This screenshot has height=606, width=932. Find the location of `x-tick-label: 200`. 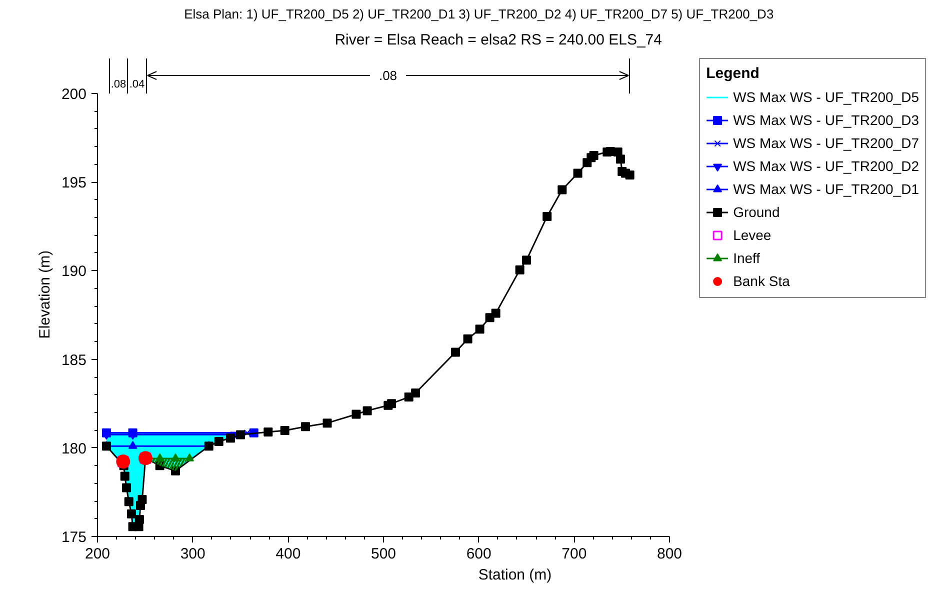

x-tick-label: 200 is located at coordinates (97, 554).